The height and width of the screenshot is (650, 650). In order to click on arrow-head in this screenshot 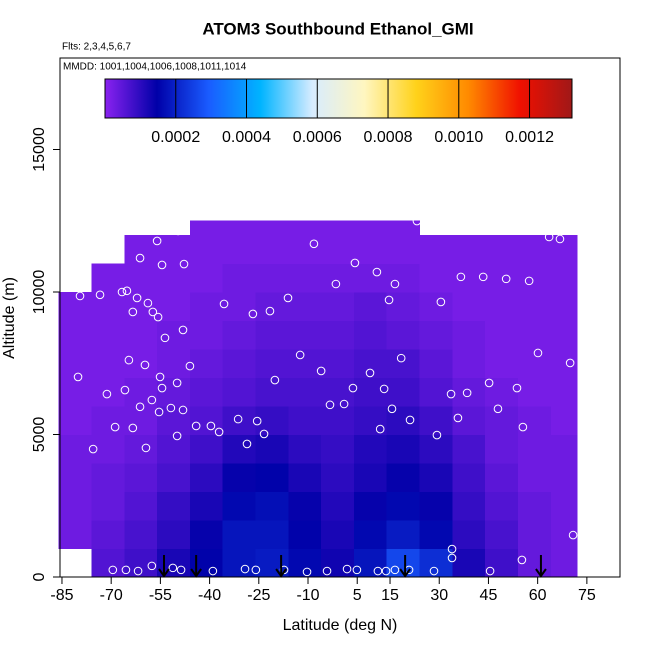, I will do `click(541, 573)`.